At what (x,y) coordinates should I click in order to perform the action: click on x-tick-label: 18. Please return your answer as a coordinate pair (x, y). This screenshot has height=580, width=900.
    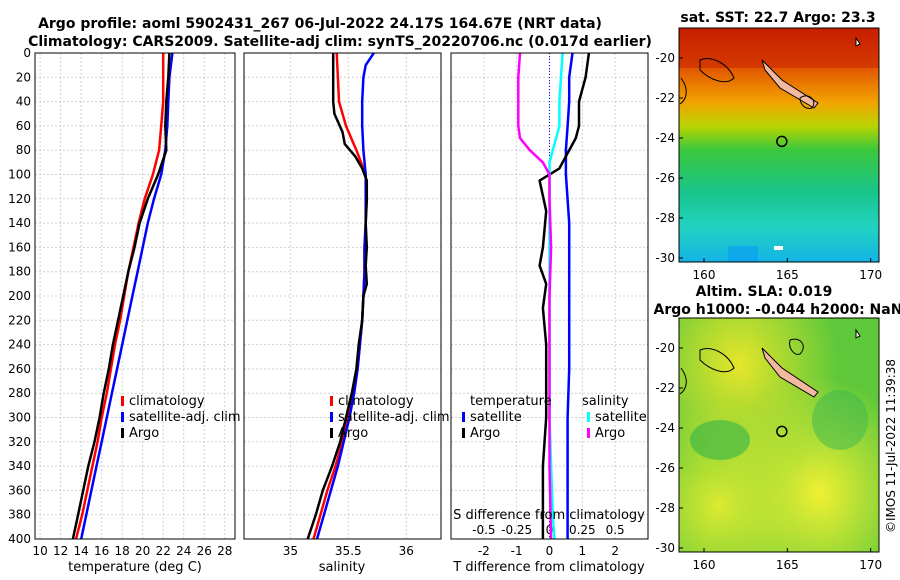
    Looking at the image, I should click on (122, 551).